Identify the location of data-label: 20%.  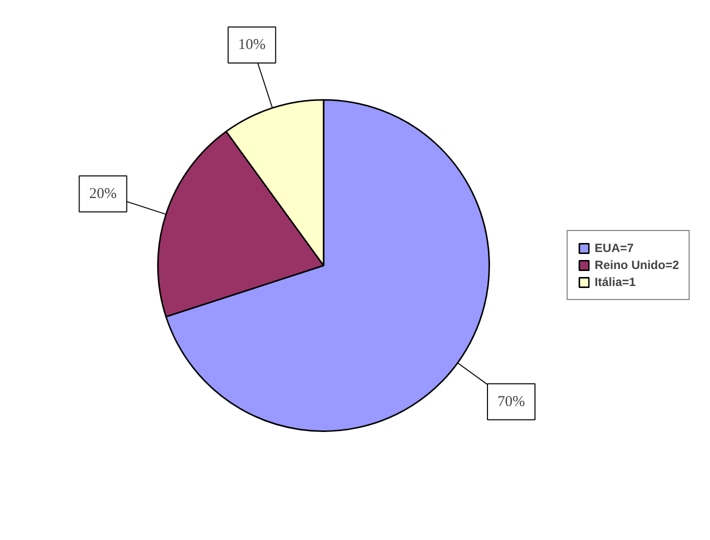
(103, 194).